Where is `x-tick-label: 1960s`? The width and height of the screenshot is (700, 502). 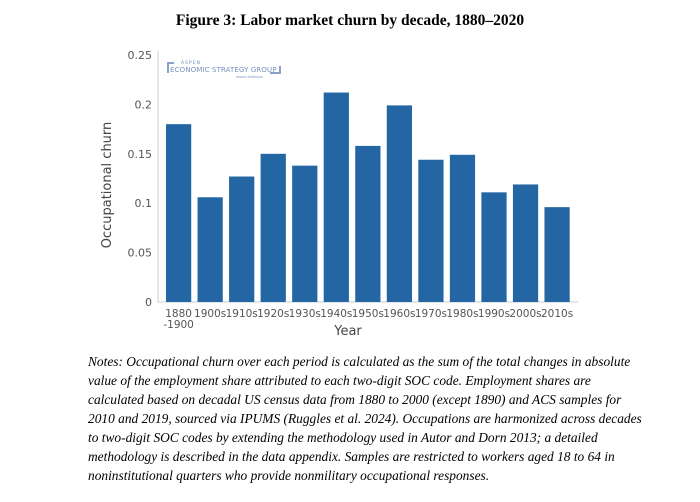
x-tick-label: 1960s is located at coordinates (399, 314).